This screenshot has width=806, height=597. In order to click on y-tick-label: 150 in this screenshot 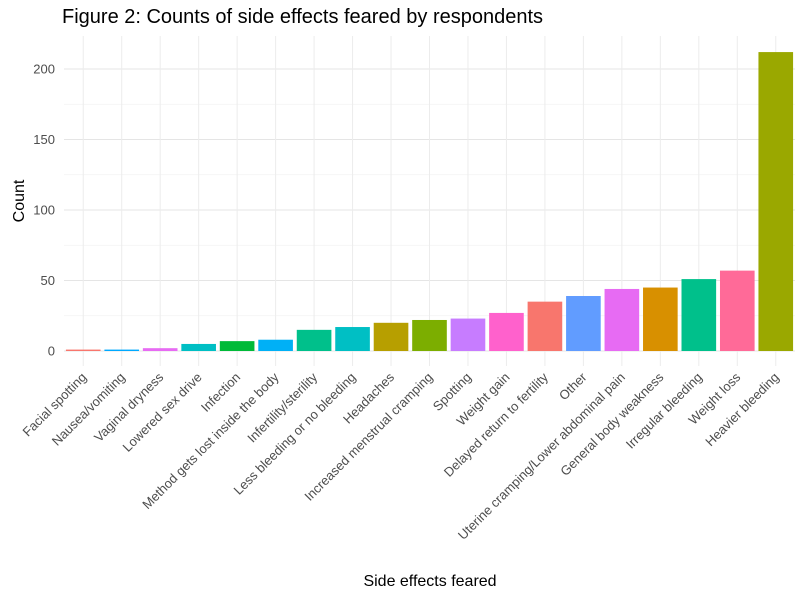, I will do `click(44, 139)`.